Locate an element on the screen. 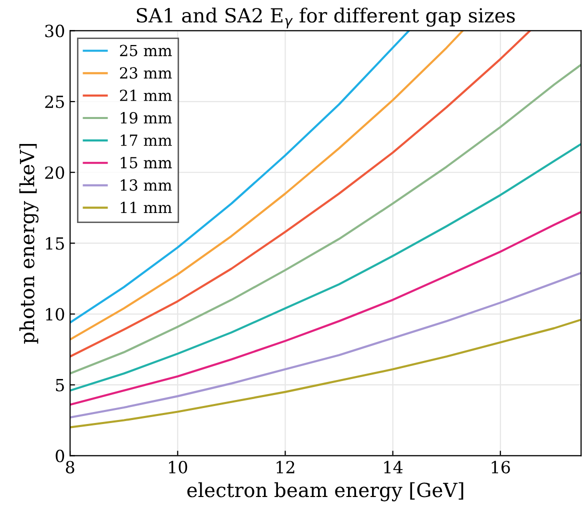  y-tick-label: 0 is located at coordinates (60, 456).